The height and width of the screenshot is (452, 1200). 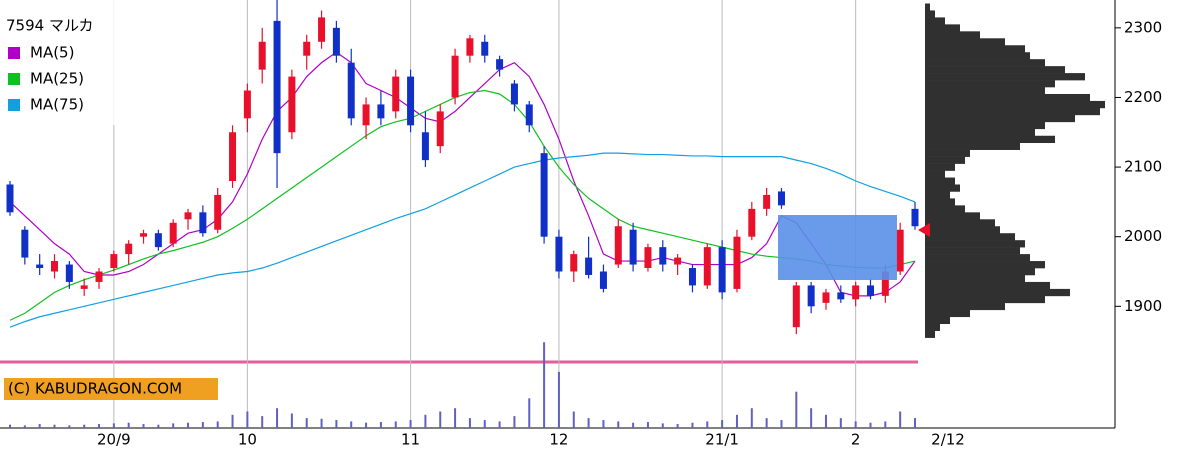 I want to click on x-tick-label: 2, so click(x=856, y=440).